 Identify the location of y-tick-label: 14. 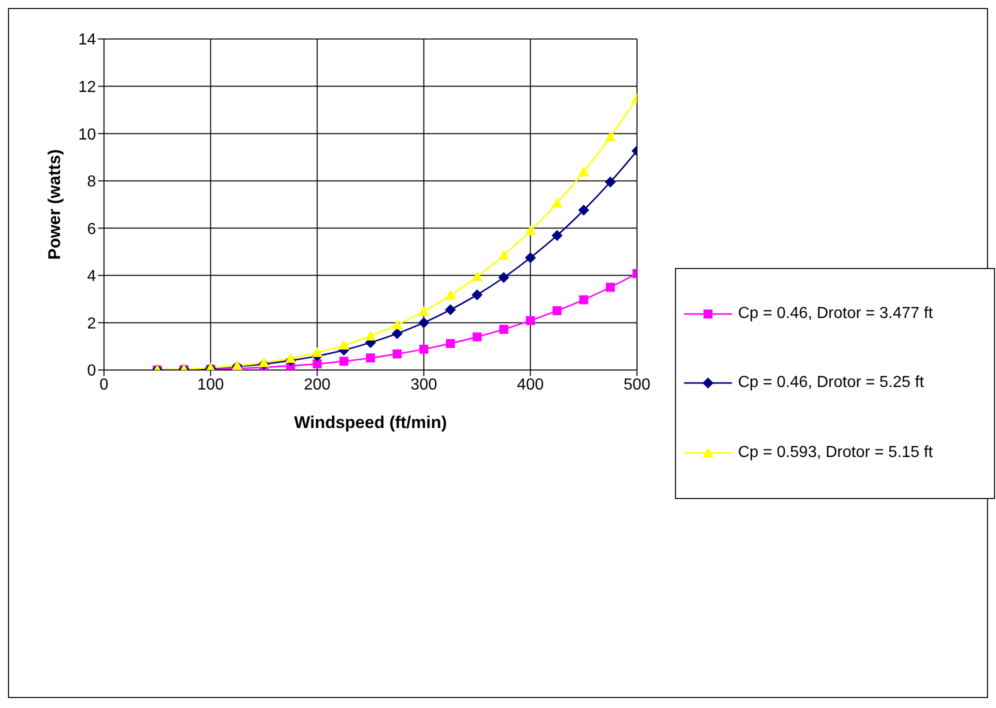
(87, 40).